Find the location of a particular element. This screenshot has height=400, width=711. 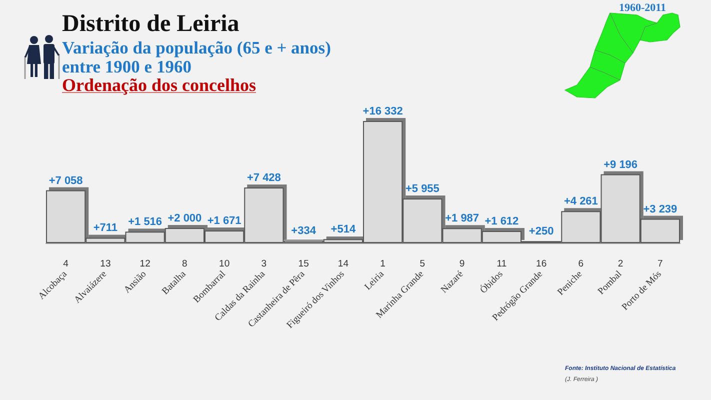

text: 6 is located at coordinates (581, 264).